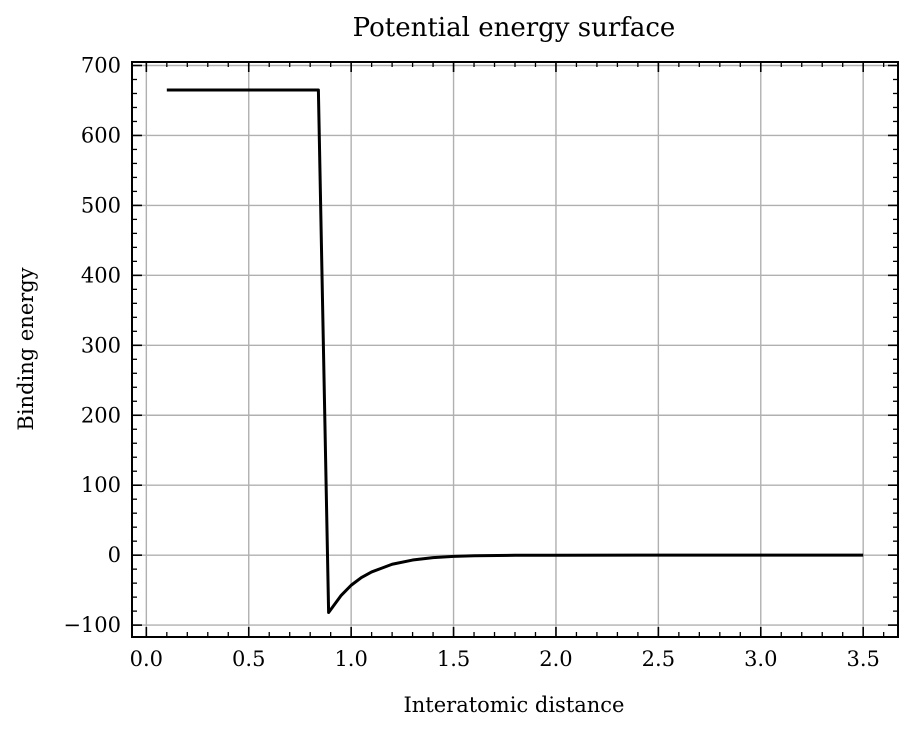 This screenshot has width=914, height=738. I want to click on x-tick-label: 1.0, so click(350, 659).